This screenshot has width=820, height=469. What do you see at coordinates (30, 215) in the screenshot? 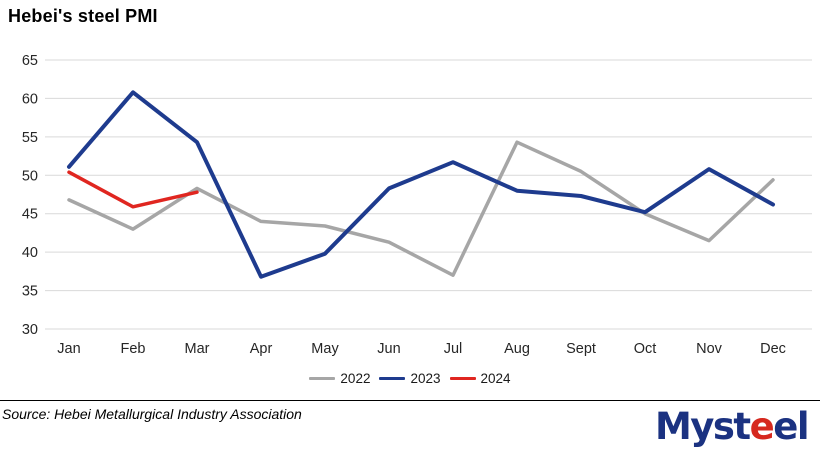
I see `y-tick-label-45: 45` at bounding box center [30, 215].